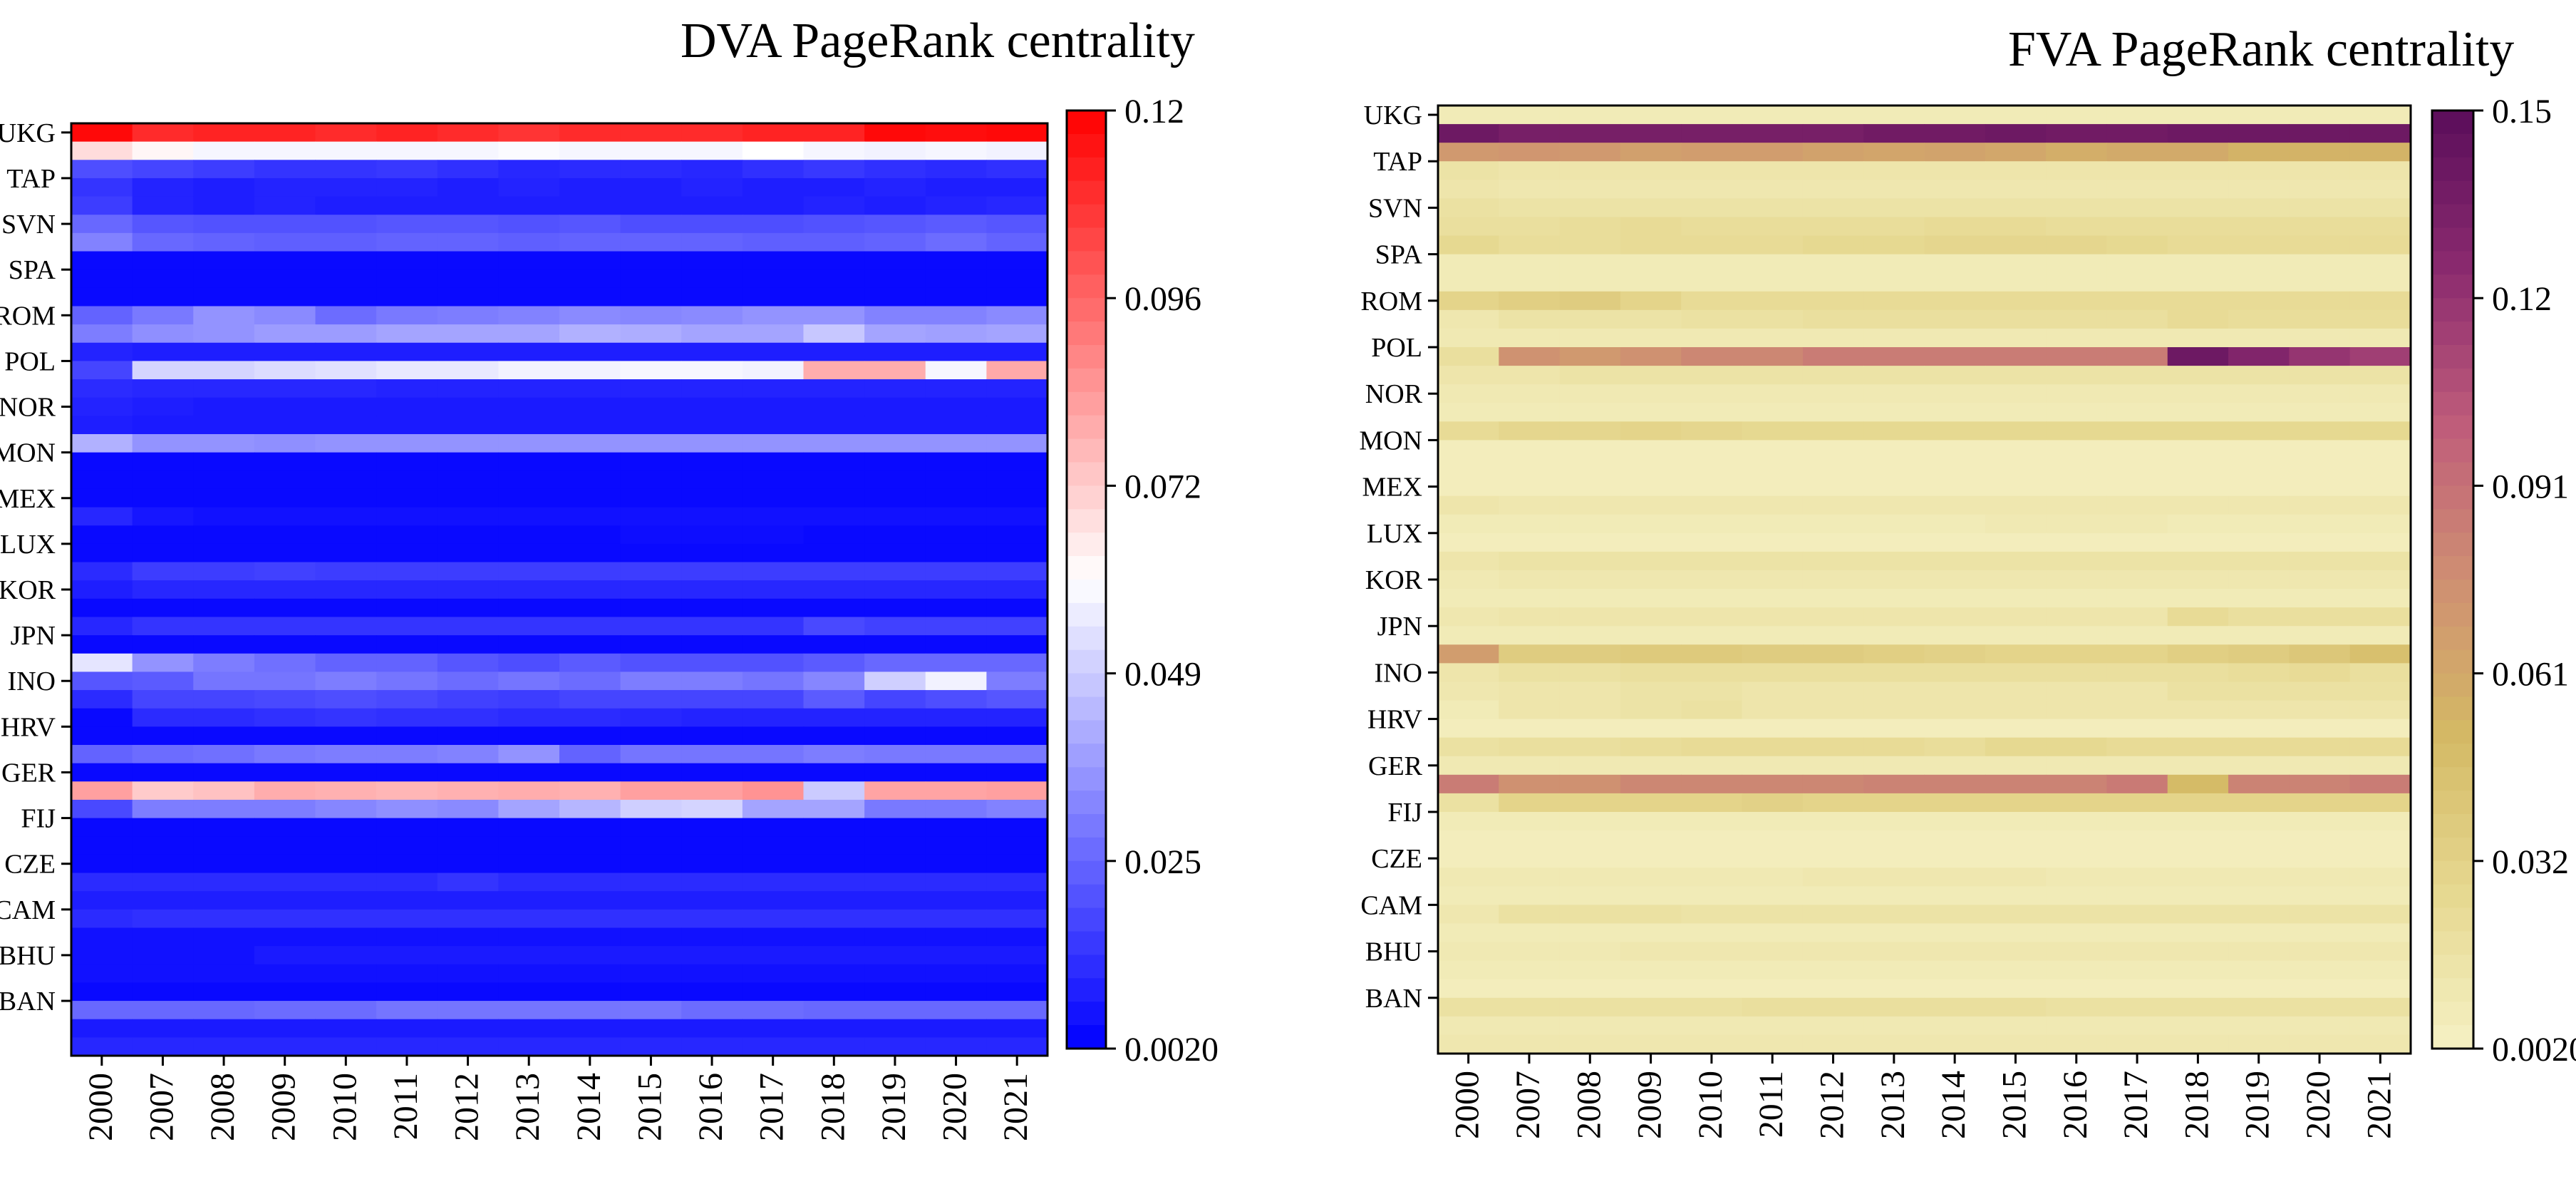 Image resolution: width=2576 pixels, height=1199 pixels. Describe the element at coordinates (1391, 441) in the screenshot. I see `fva-ytick-label: MON` at that location.